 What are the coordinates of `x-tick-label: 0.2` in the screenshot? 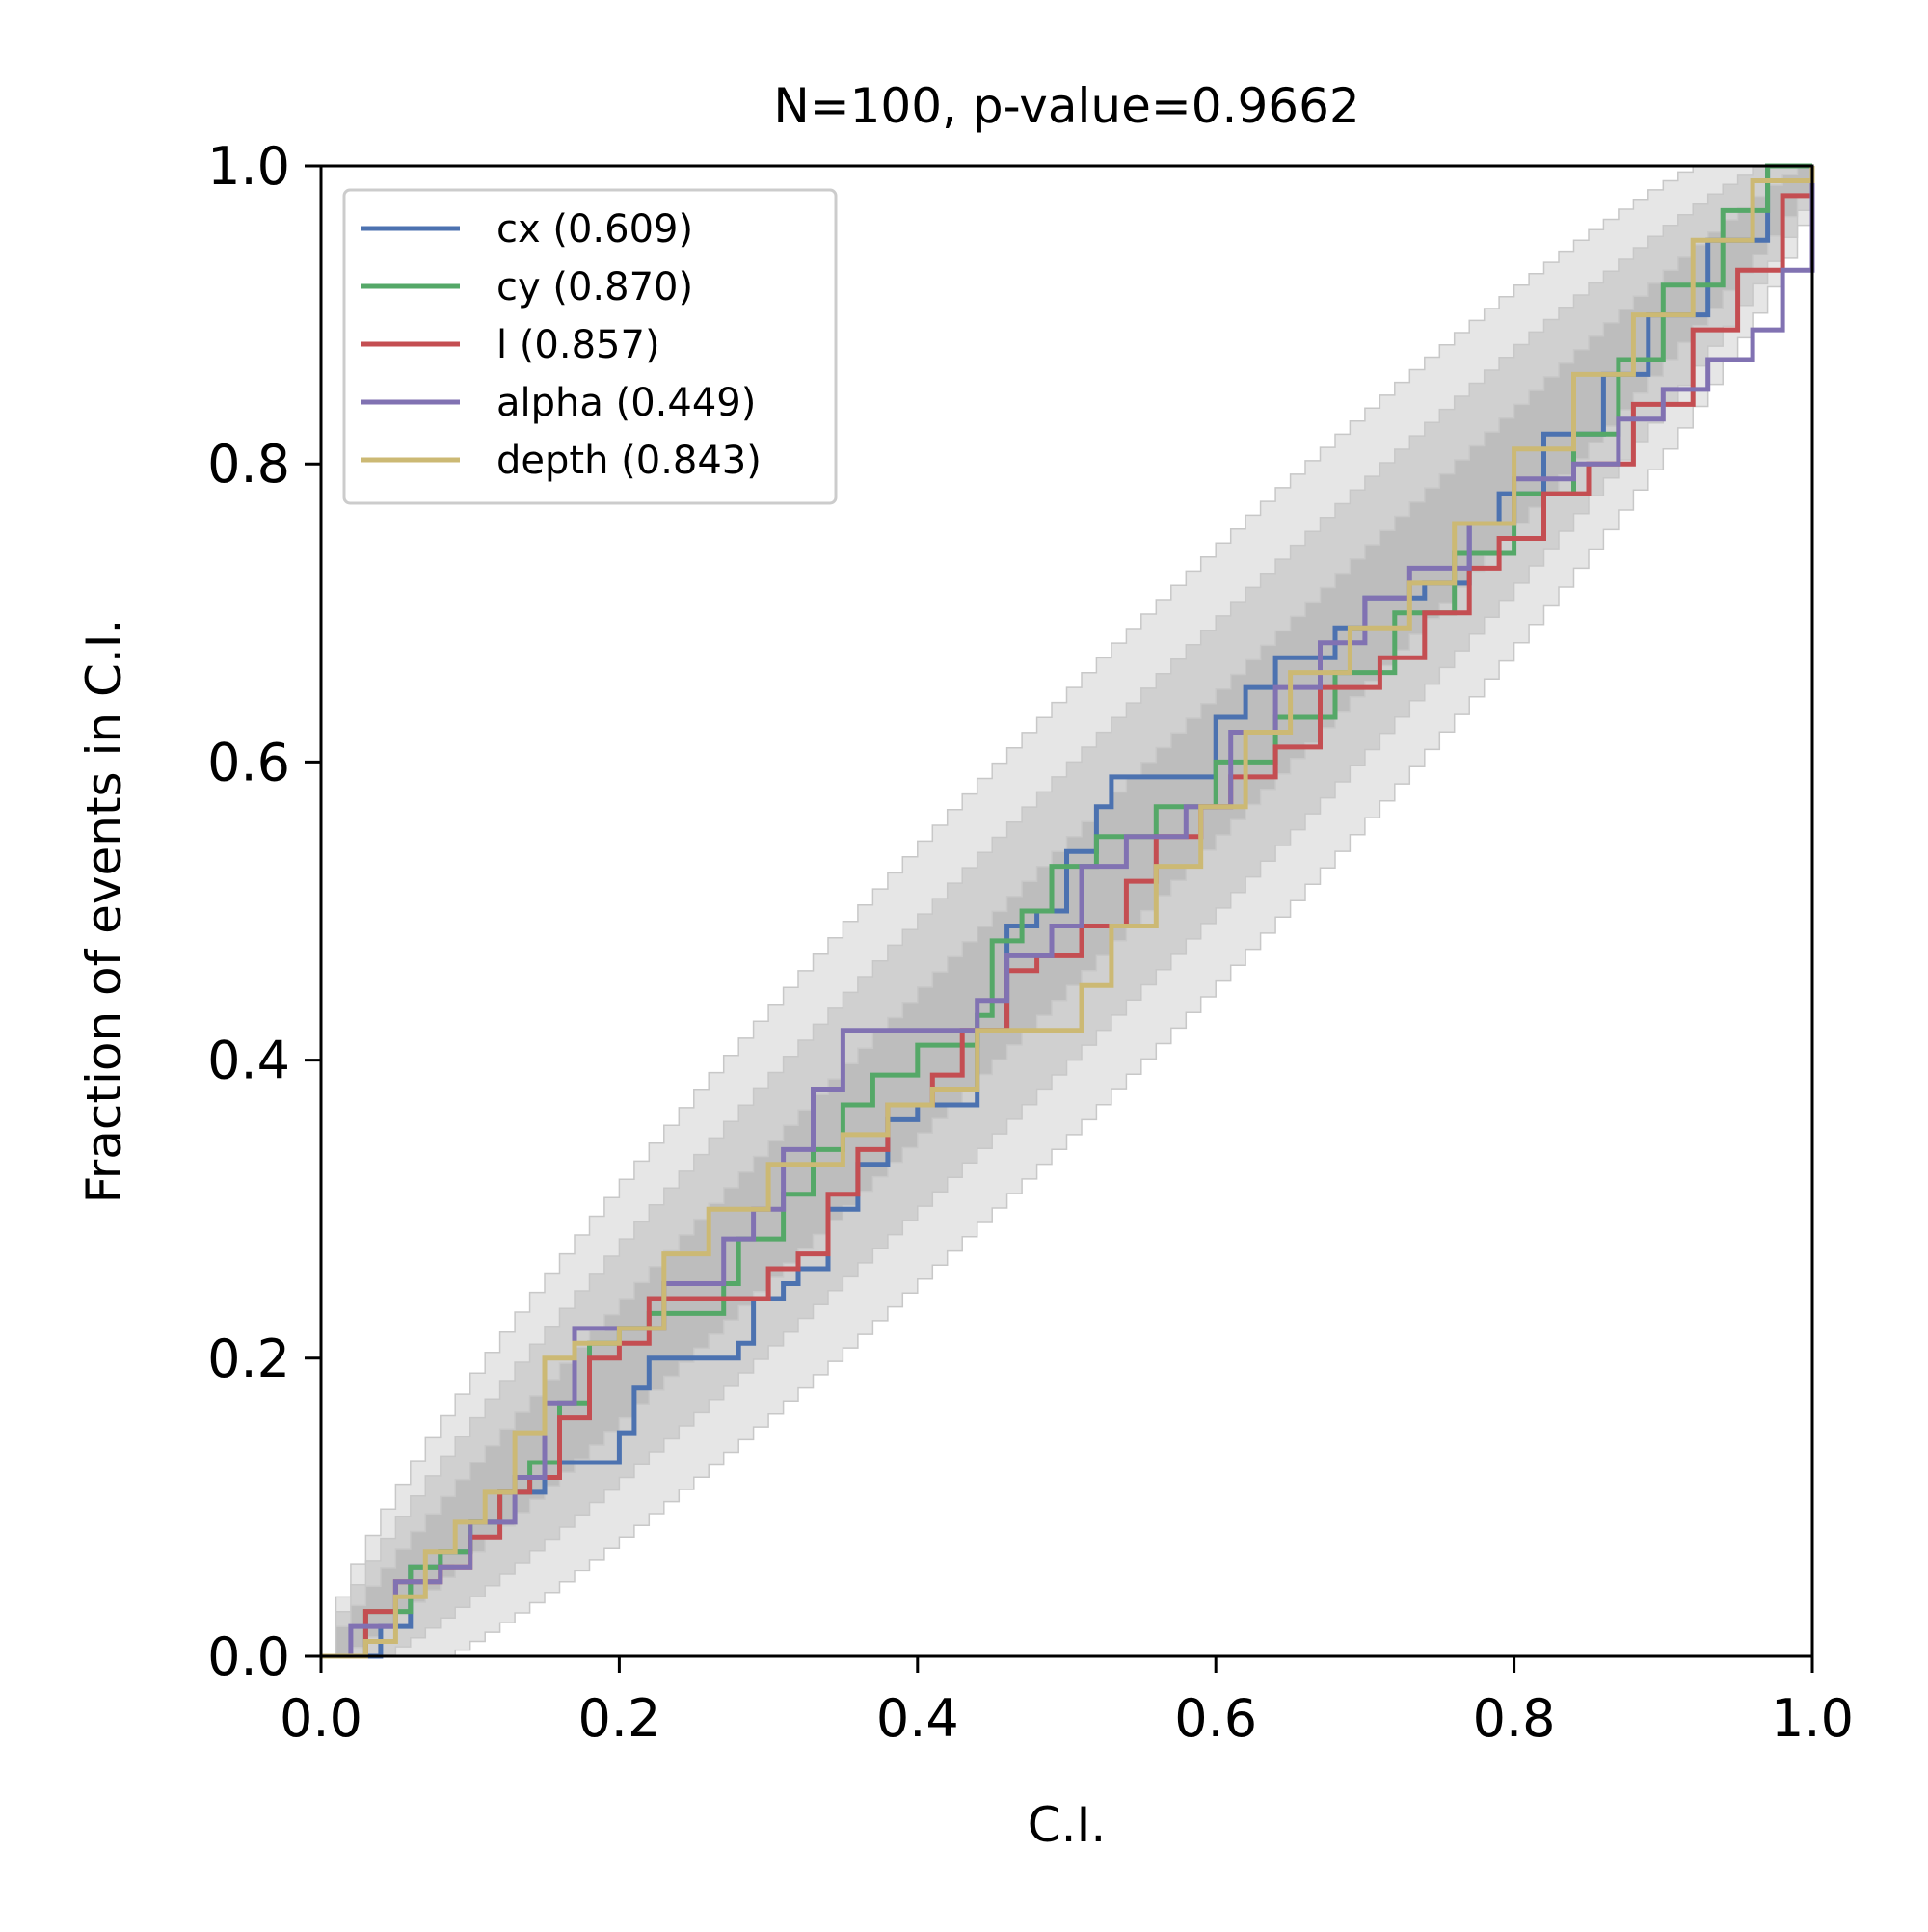 It's located at (618, 1719).